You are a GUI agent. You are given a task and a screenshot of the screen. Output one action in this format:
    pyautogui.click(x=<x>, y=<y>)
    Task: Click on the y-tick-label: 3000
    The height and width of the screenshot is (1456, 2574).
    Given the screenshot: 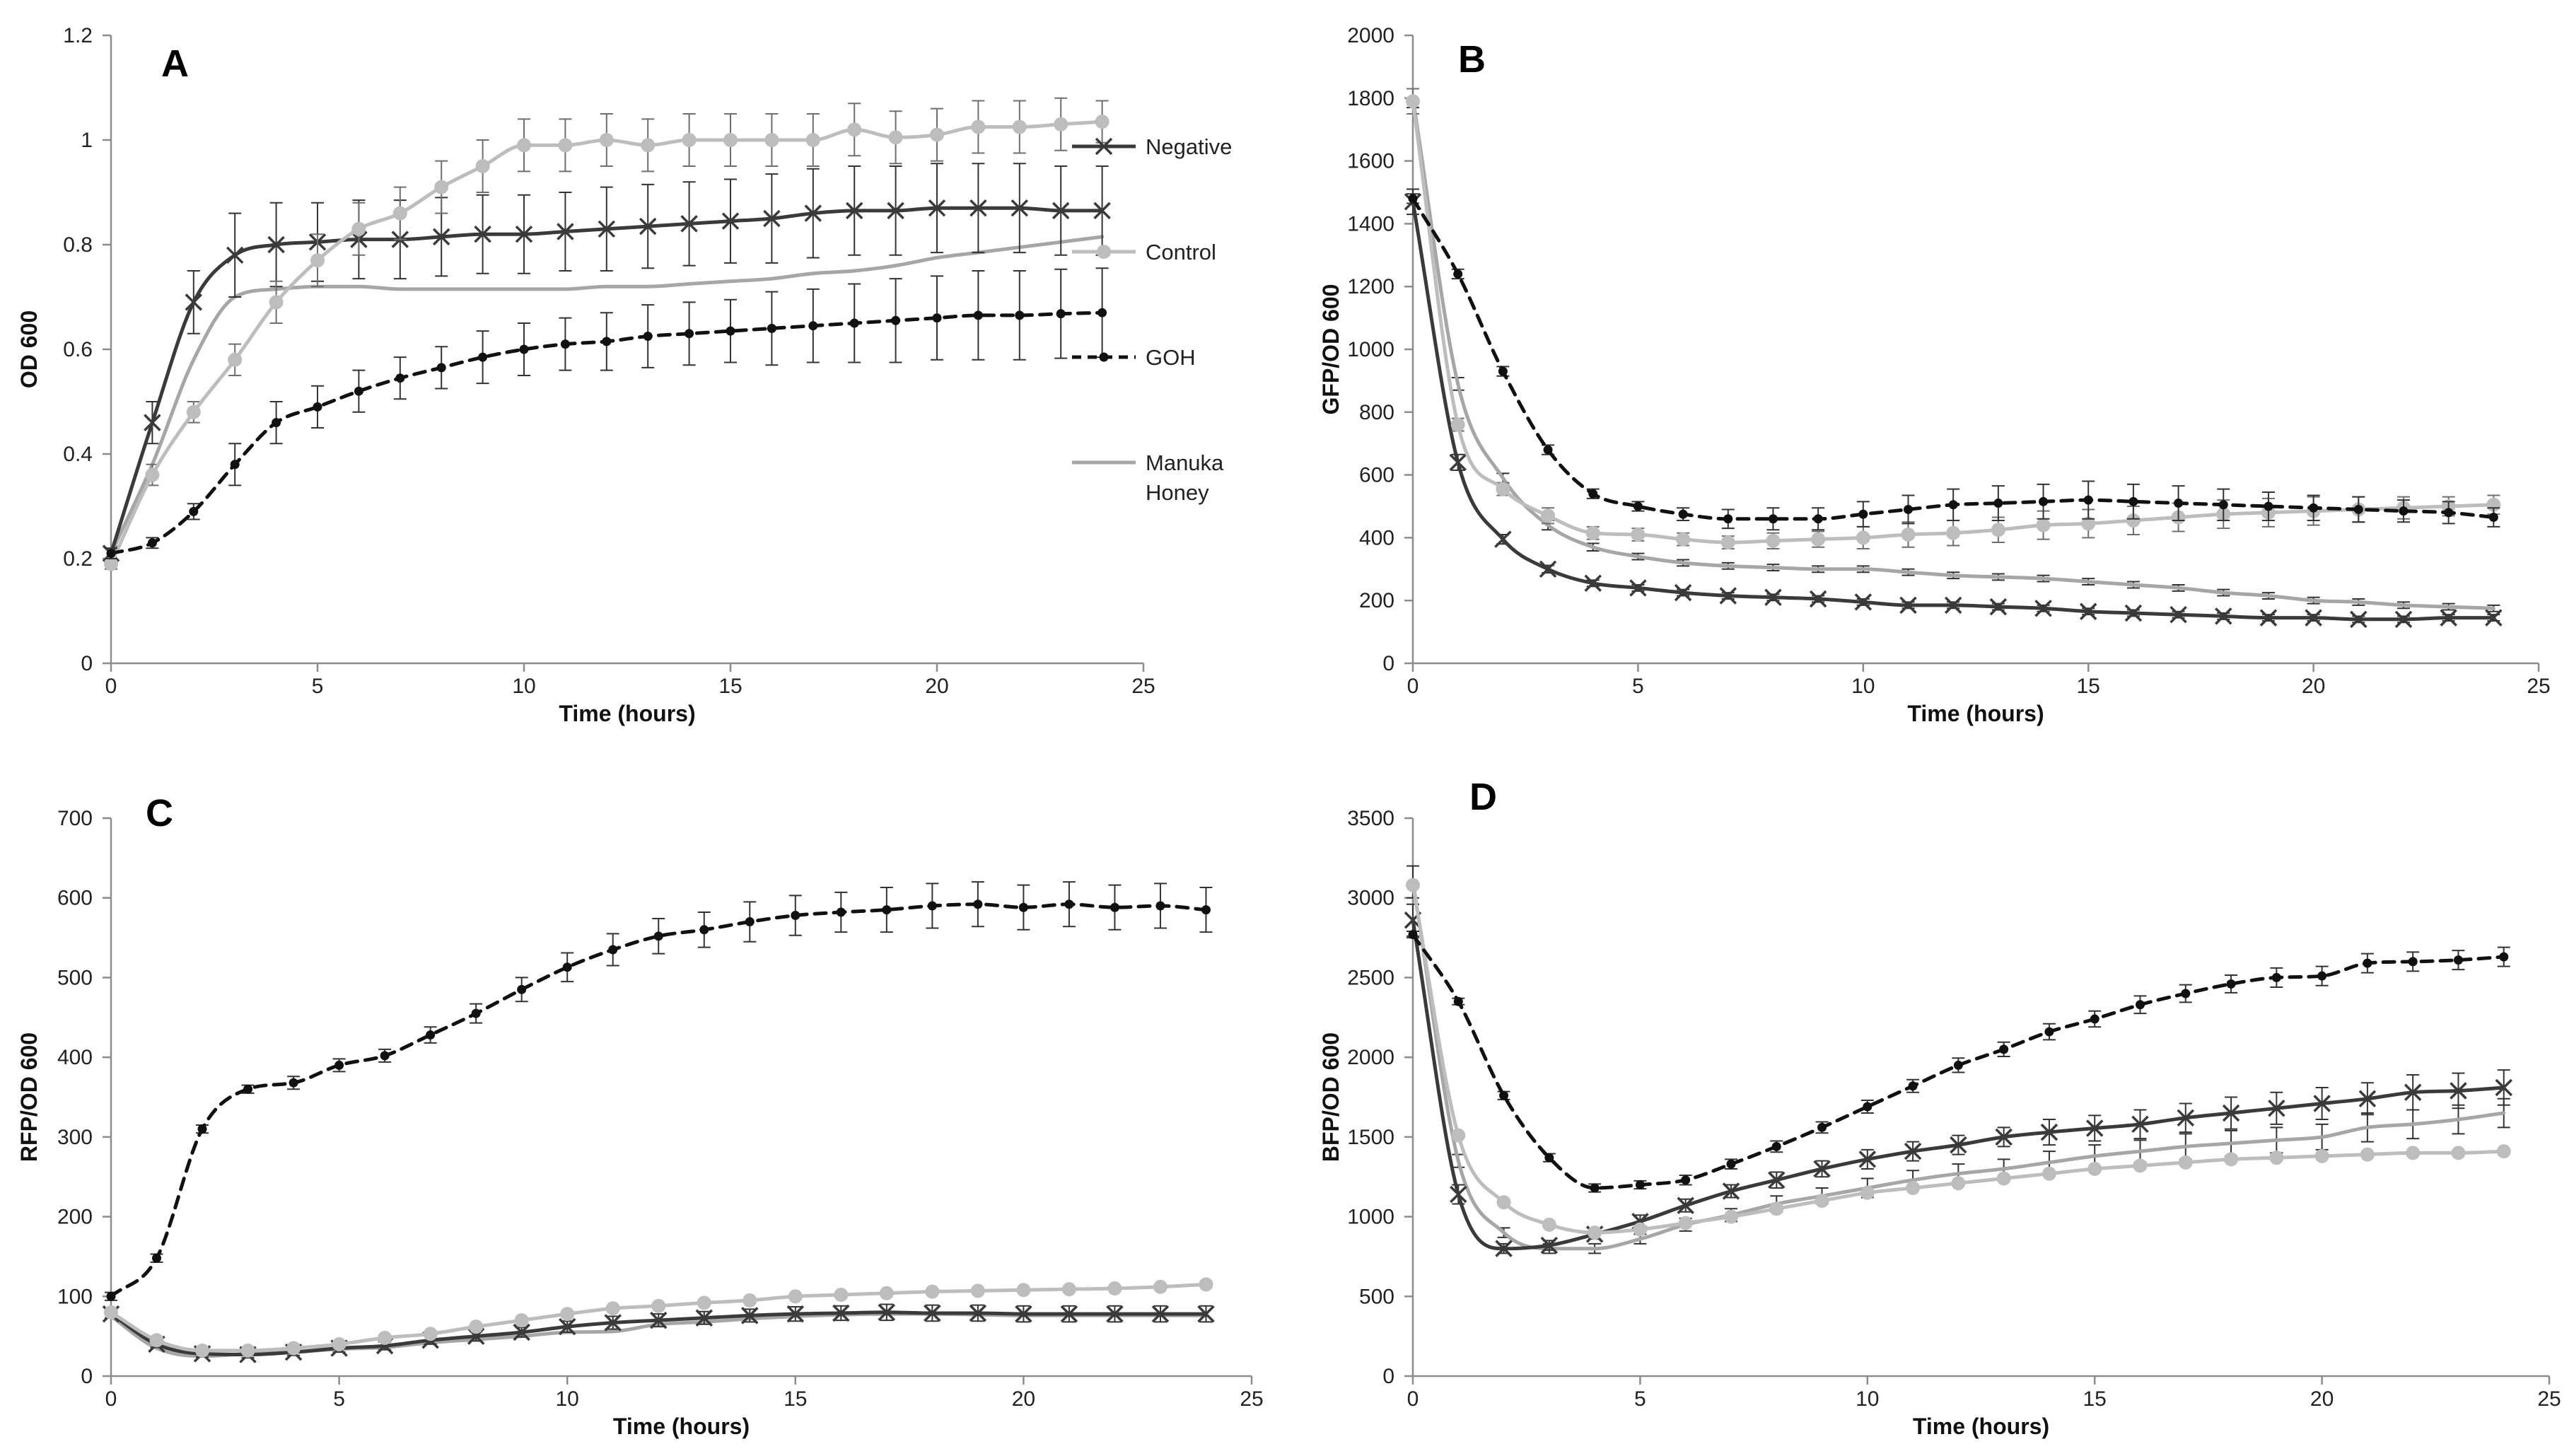 What is the action you would take?
    pyautogui.click(x=1370, y=899)
    